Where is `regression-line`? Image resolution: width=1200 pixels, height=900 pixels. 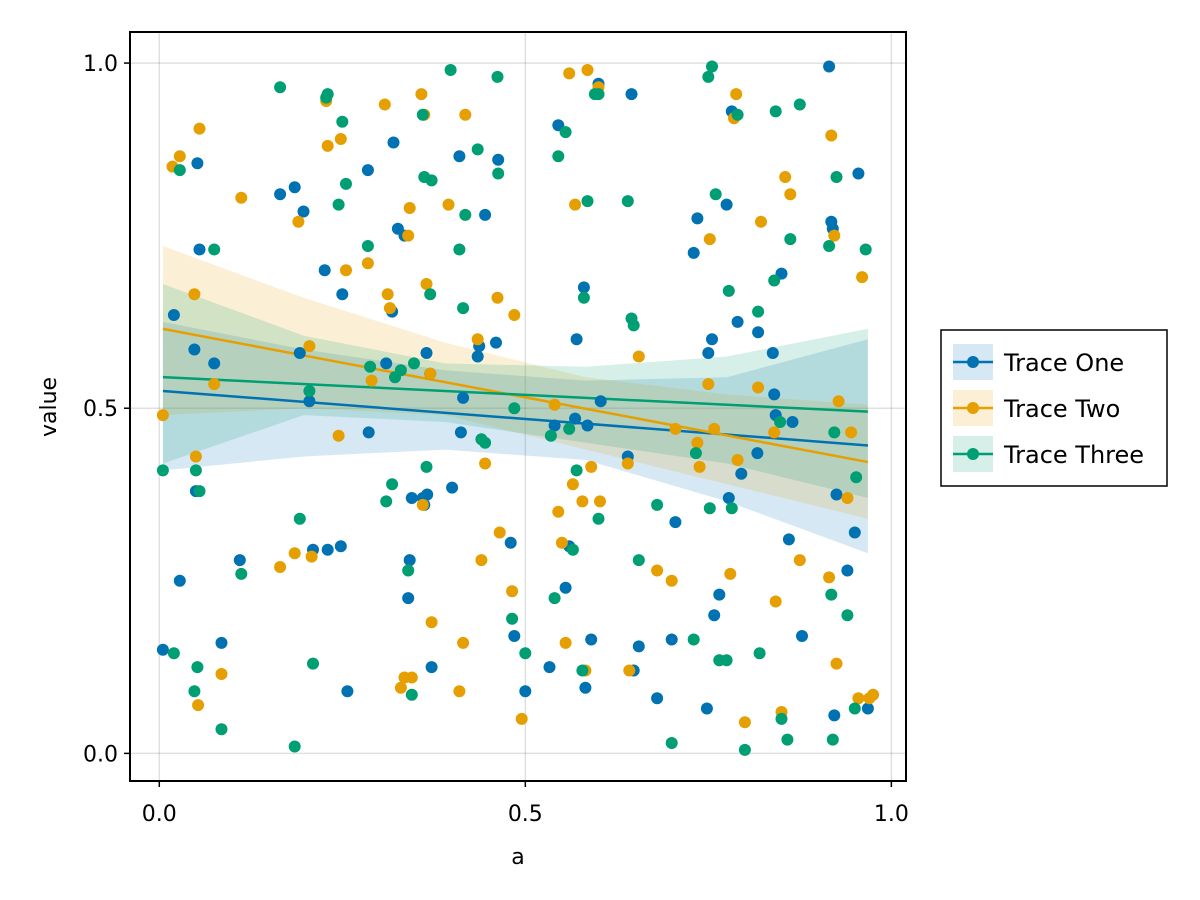 regression-line is located at coordinates (515, 418).